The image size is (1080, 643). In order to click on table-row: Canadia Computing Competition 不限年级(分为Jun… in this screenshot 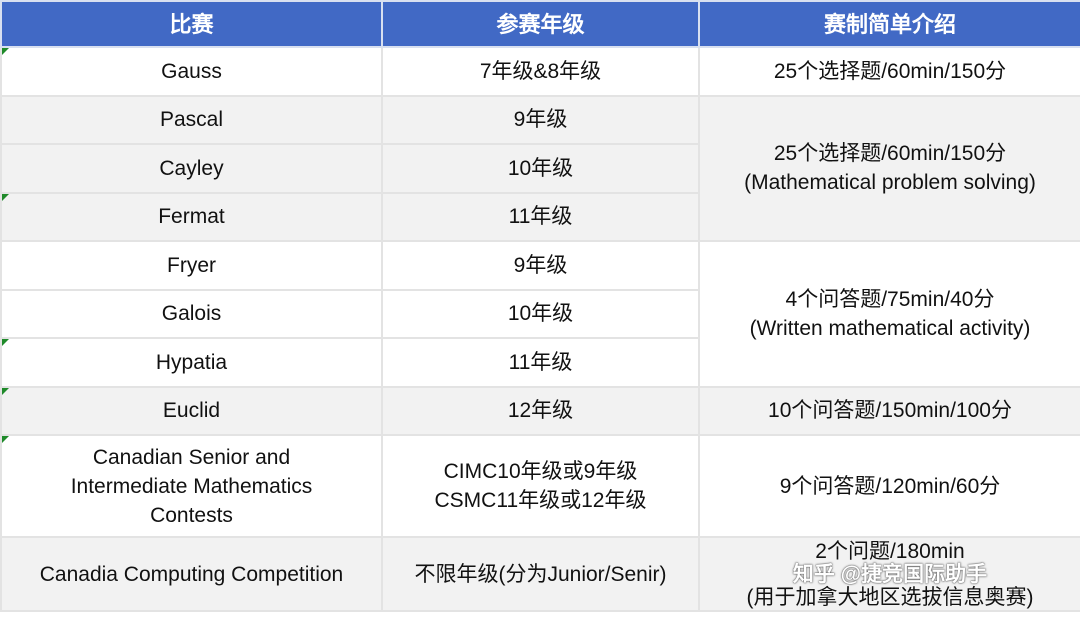, I will do `click(540, 574)`.